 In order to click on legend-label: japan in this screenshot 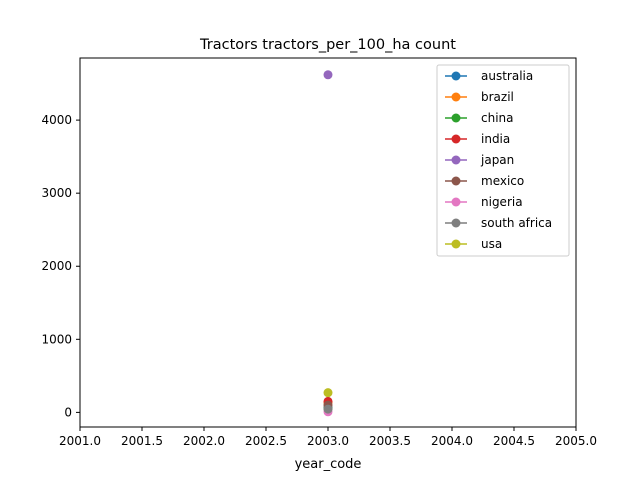, I will do `click(497, 160)`.